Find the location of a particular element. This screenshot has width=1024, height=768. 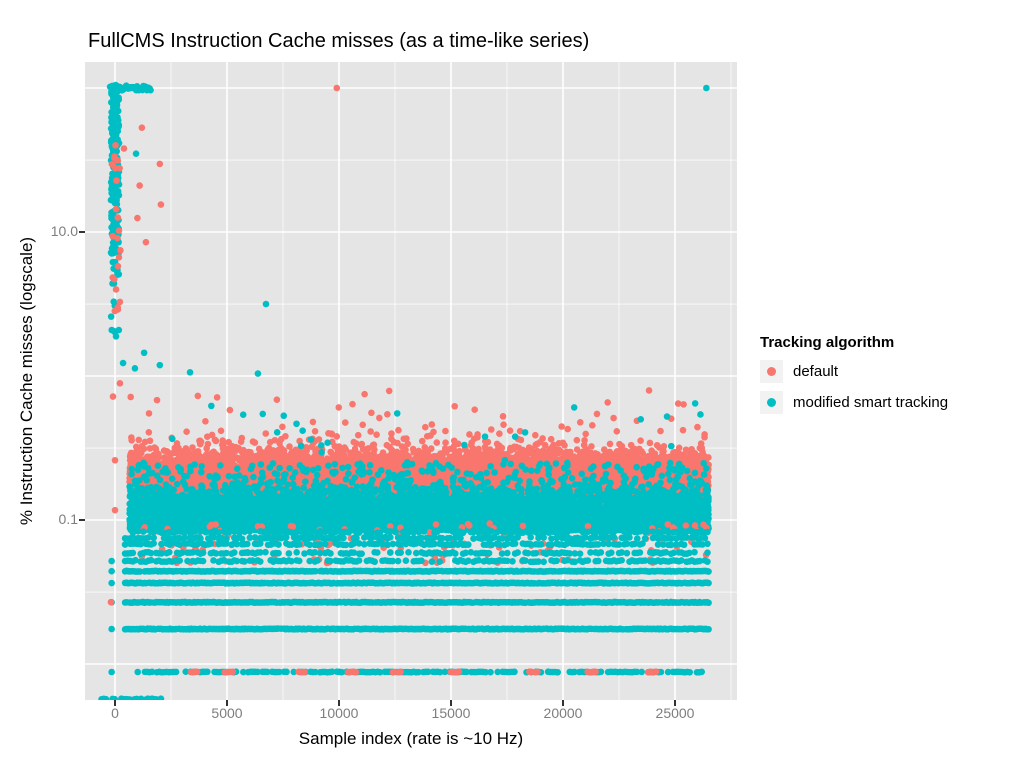

legend-item-label: default is located at coordinates (816, 371).